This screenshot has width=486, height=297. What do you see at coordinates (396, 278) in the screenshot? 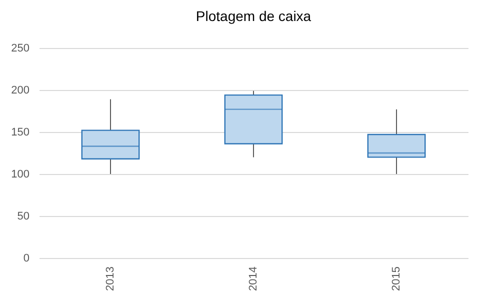
I see `x-tick-label: 2015` at bounding box center [396, 278].